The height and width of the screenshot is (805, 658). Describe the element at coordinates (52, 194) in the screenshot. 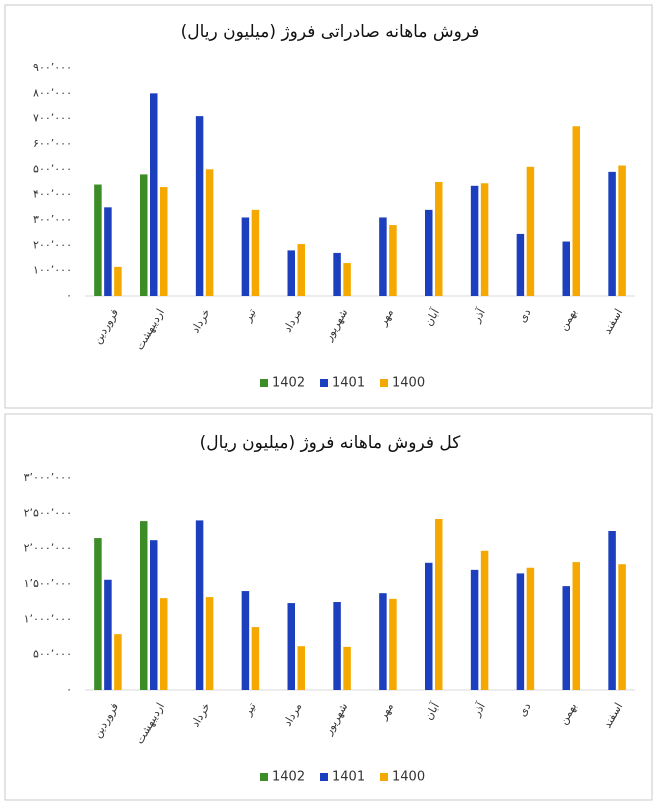

I see `y-tick-label: ۴۰۰٬۰۰۰` at that location.